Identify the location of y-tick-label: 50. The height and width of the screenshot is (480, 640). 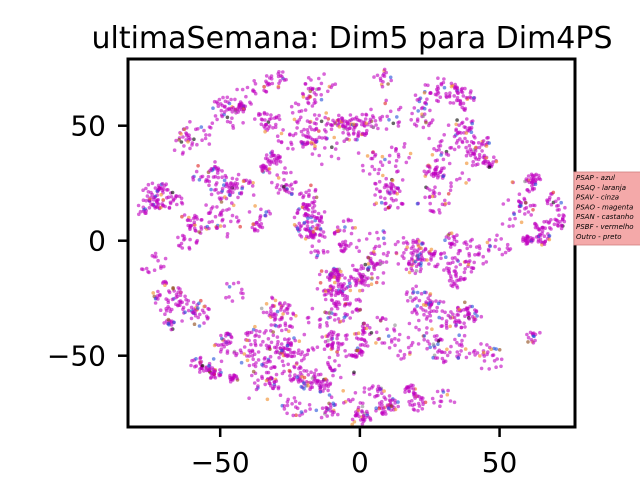
(88, 126).